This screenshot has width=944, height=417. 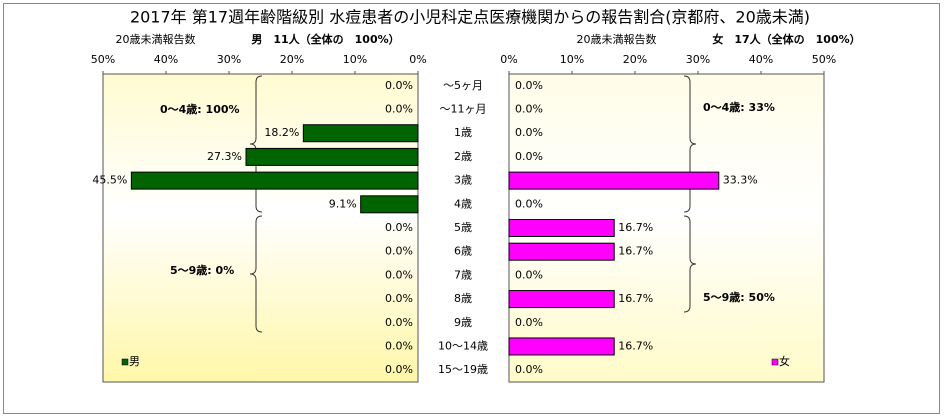 What do you see at coordinates (739, 107) in the screenshot?
I see `annotation: 0～4歳: 33%` at bounding box center [739, 107].